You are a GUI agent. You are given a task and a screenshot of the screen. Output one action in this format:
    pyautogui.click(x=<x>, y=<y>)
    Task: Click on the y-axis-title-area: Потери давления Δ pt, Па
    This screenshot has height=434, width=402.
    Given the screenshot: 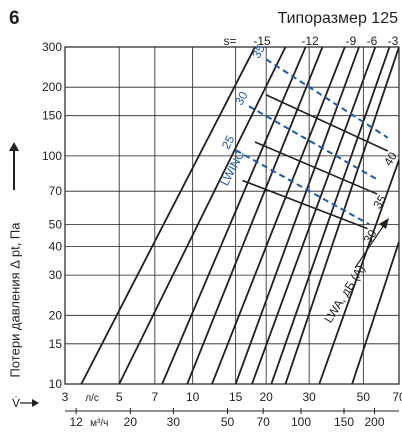 What is the action you would take?
    pyautogui.click(x=15, y=215)
    